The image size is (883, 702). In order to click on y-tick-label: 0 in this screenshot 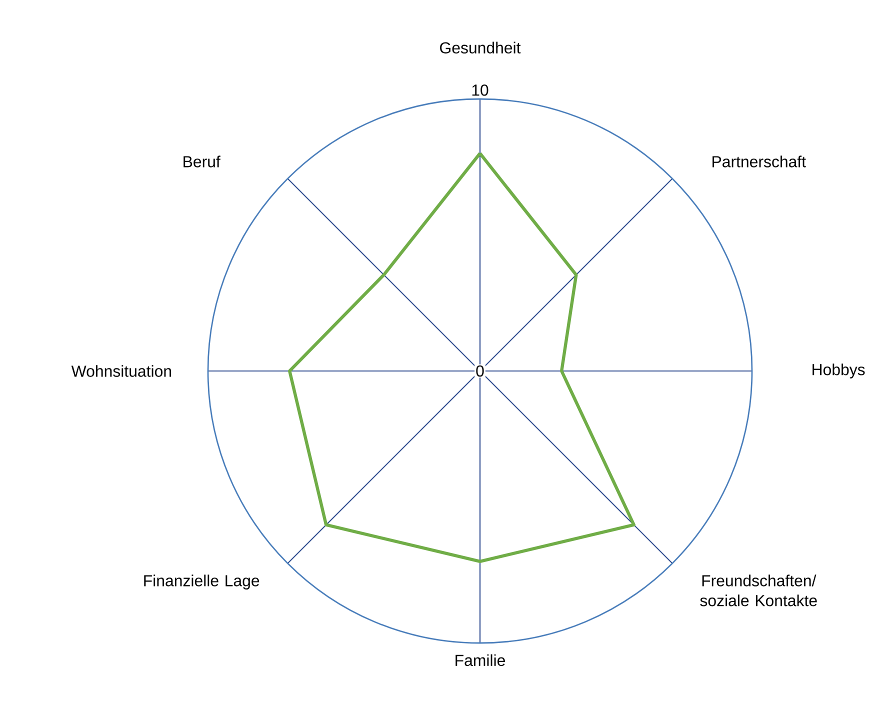, I will do `click(480, 371)`.